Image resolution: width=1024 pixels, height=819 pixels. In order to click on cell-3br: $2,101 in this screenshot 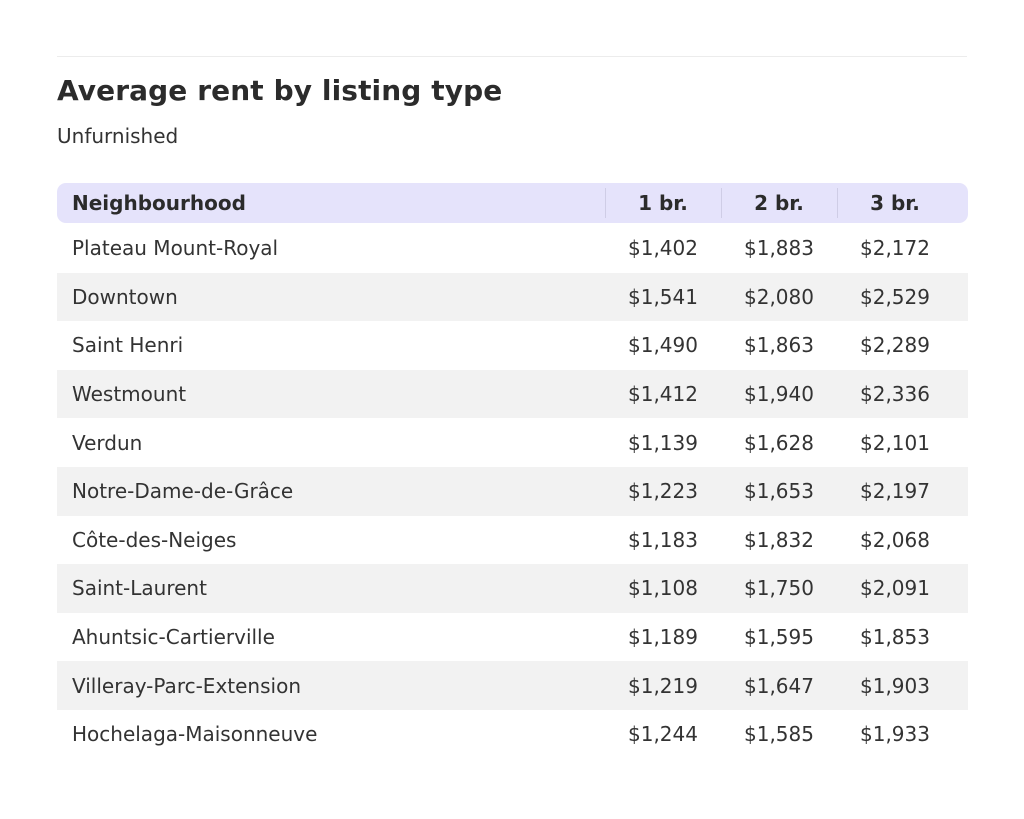, I will do `click(895, 442)`.